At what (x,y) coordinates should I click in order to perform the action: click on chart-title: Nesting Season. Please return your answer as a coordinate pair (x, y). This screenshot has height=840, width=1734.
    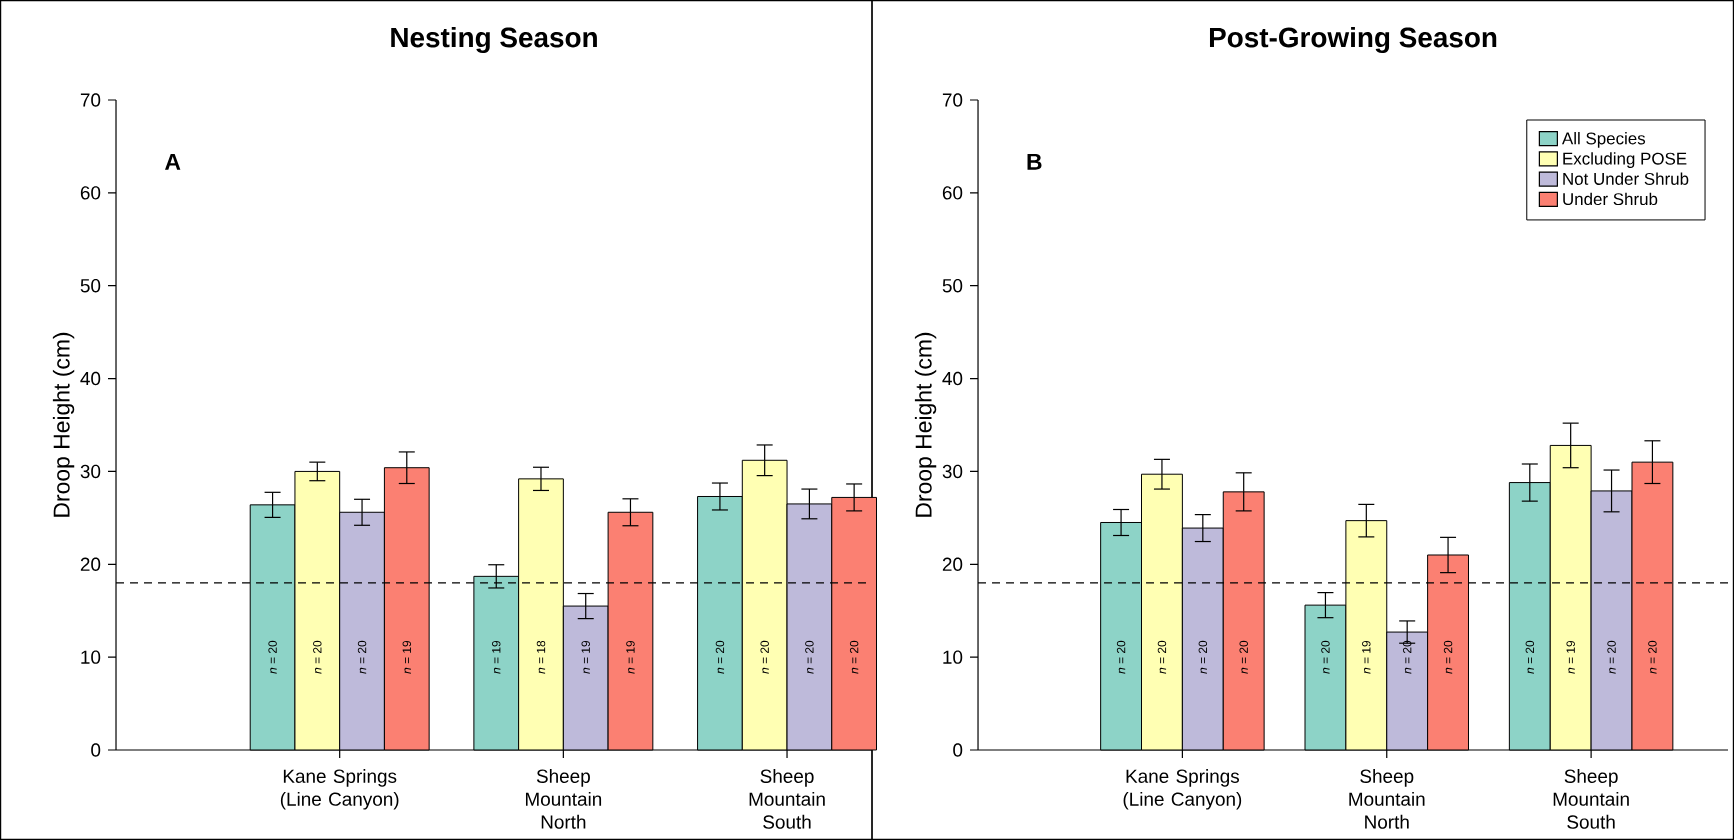
    Looking at the image, I should click on (494, 39).